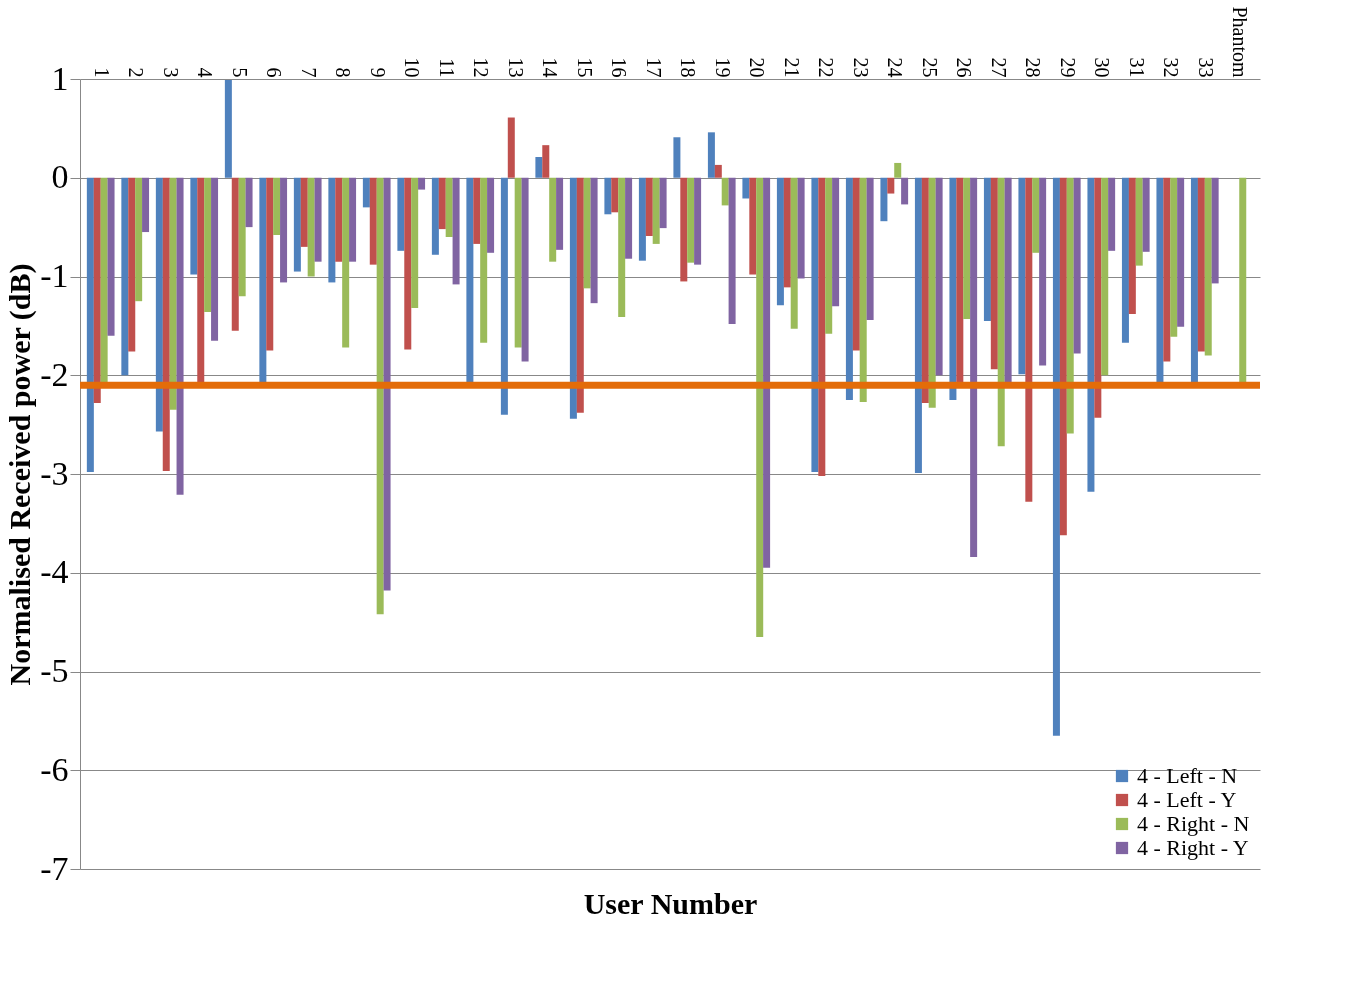  I want to click on y-tick-label: -7, so click(54, 868).